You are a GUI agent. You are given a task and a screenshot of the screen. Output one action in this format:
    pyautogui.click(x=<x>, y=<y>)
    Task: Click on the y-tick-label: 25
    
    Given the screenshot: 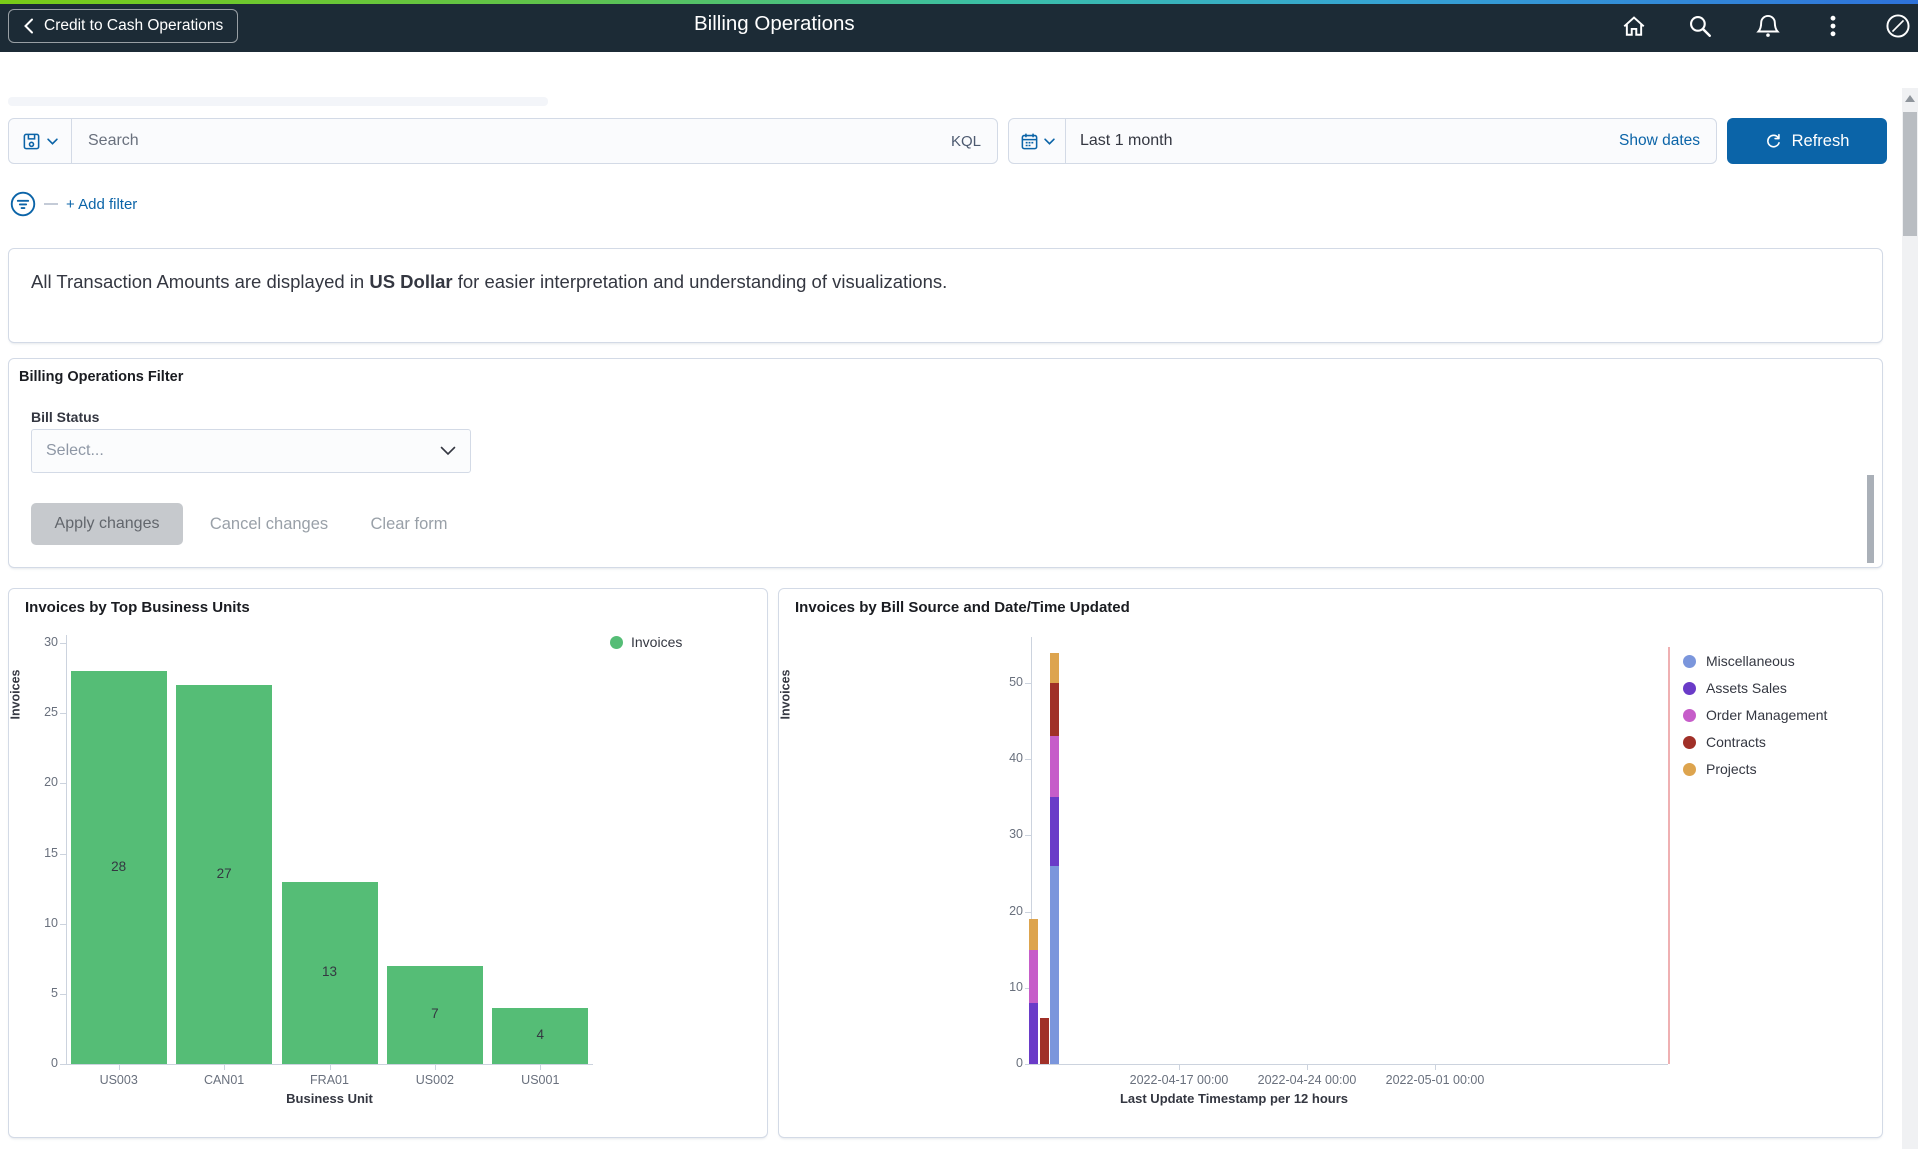 What is the action you would take?
    pyautogui.click(x=51, y=712)
    